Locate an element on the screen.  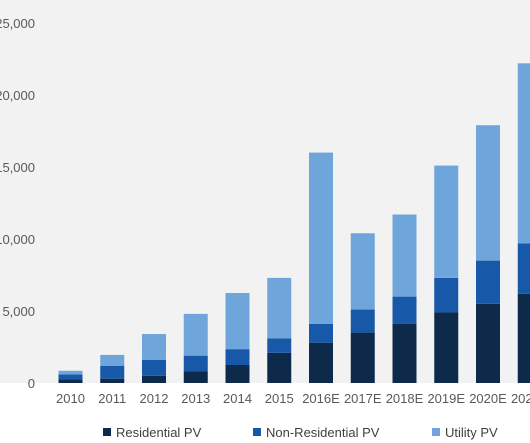
y-tick-label: 10,000 is located at coordinates (17, 239).